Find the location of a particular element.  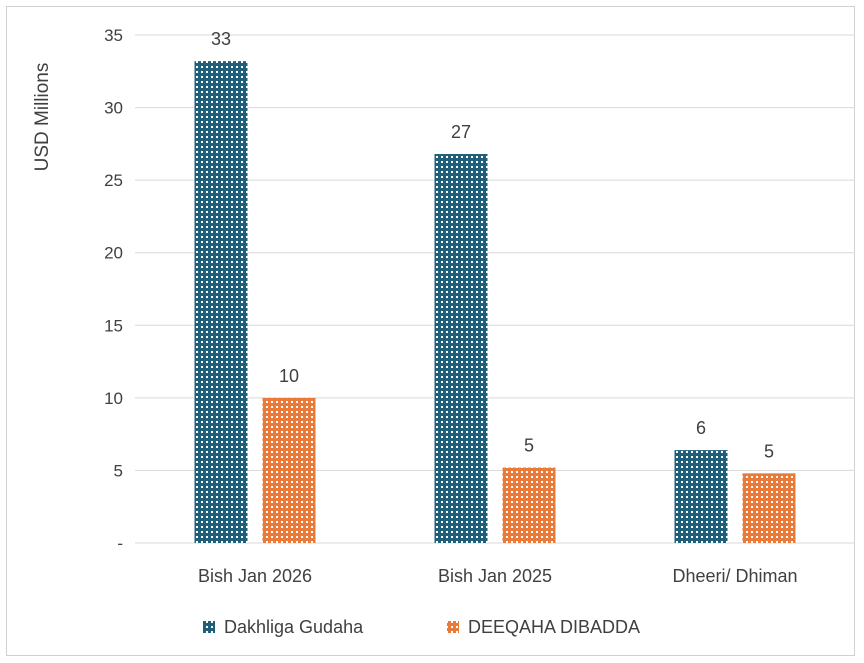

x-axis: Bish Jan 2026 Bish Jan 2025 Dheeri/ Dhiman is located at coordinates (498, 576).